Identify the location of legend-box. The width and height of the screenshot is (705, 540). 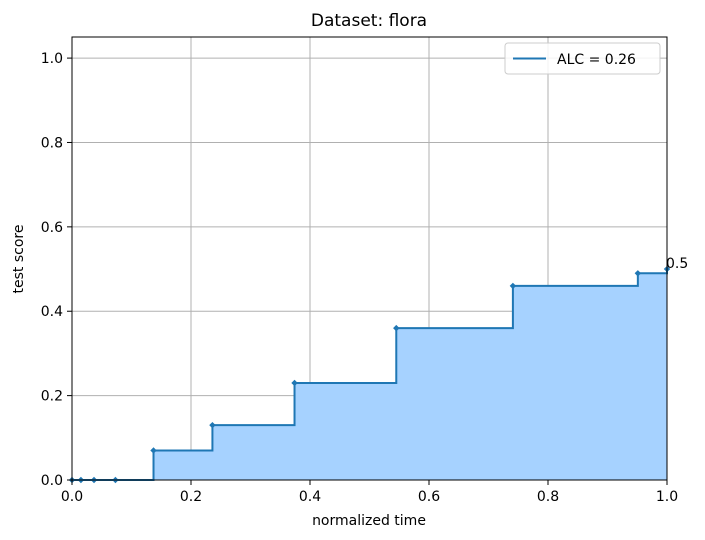
(582, 58).